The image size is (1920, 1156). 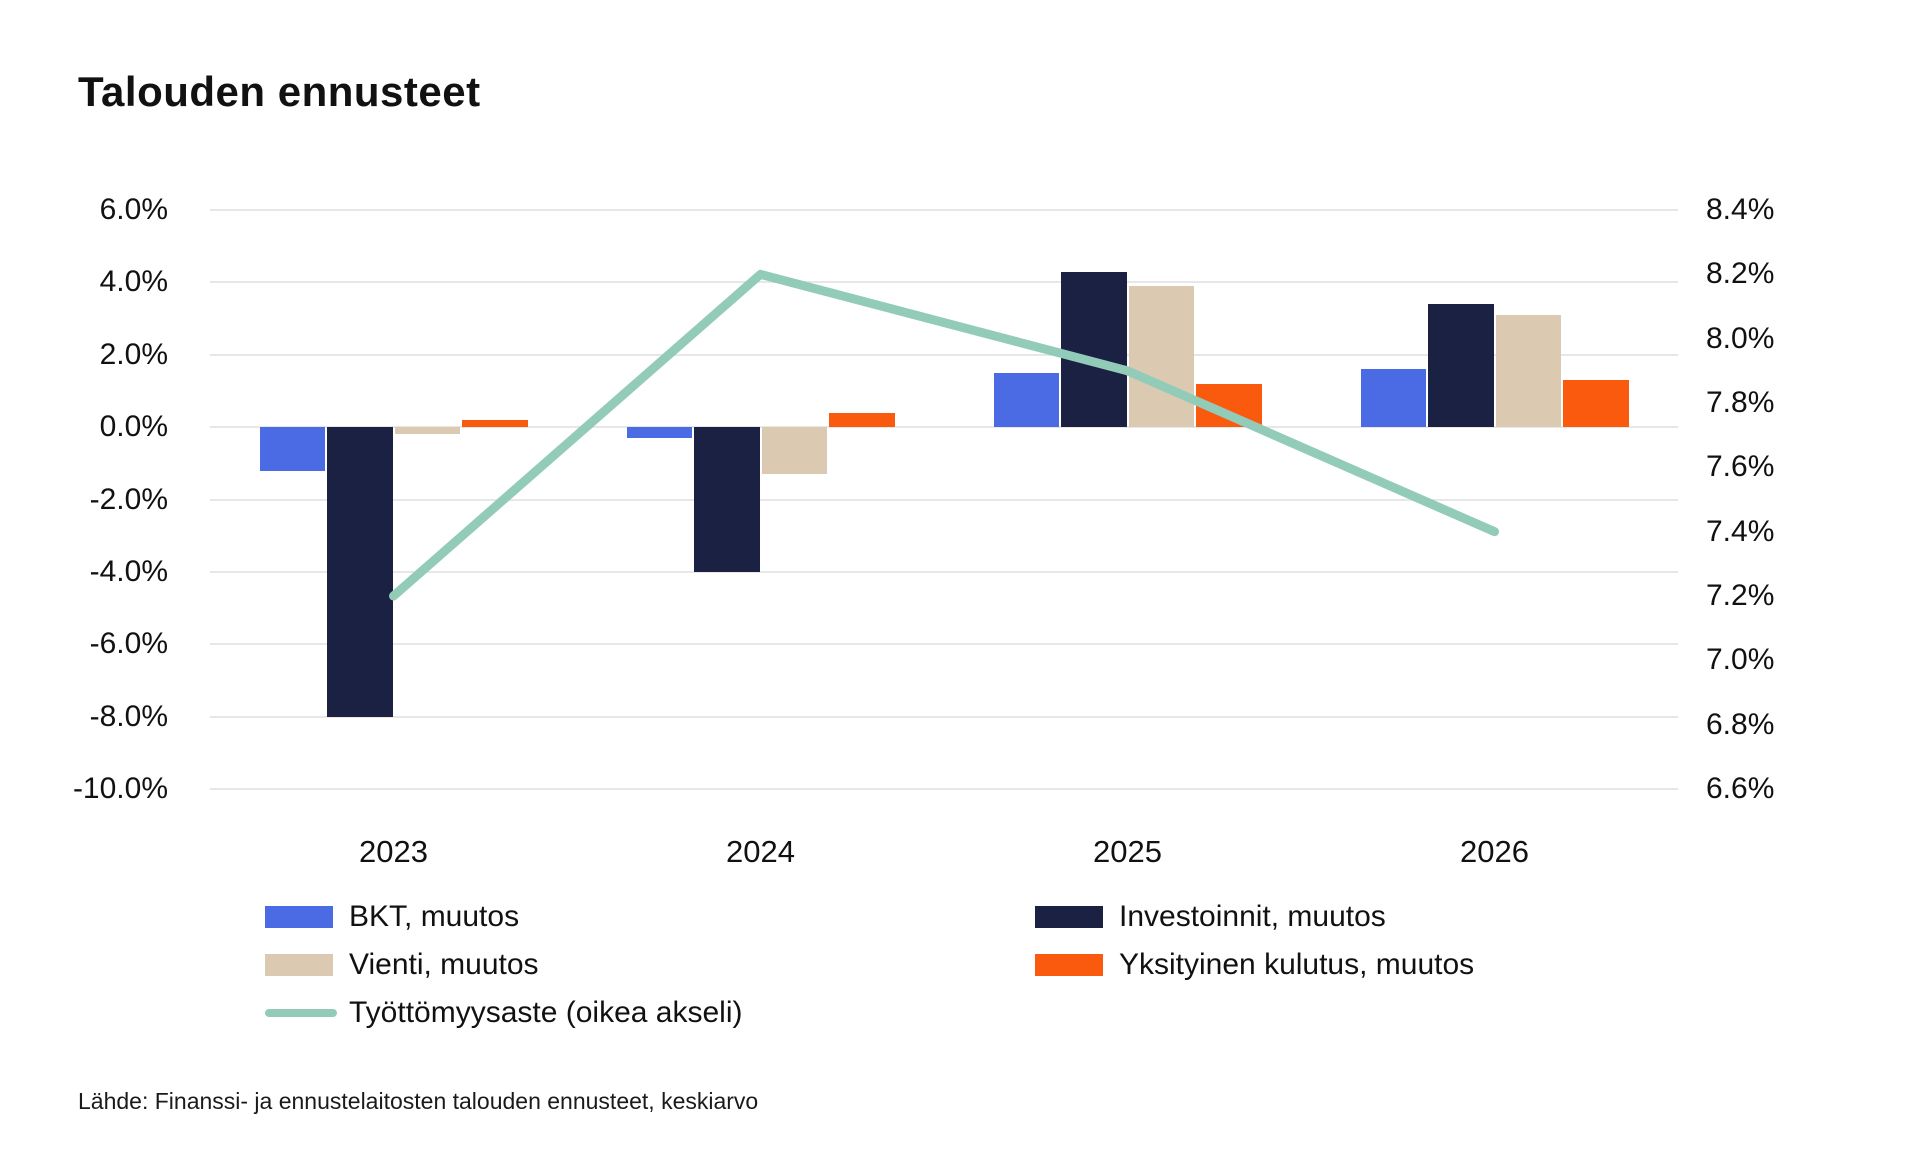 I want to click on left-axis-tick: -4.0%, so click(x=128, y=571).